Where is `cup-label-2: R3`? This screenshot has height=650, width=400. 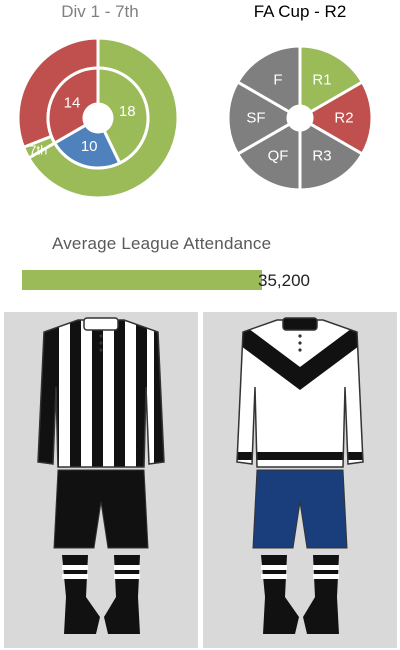 cup-label-2: R3 is located at coordinates (321, 156).